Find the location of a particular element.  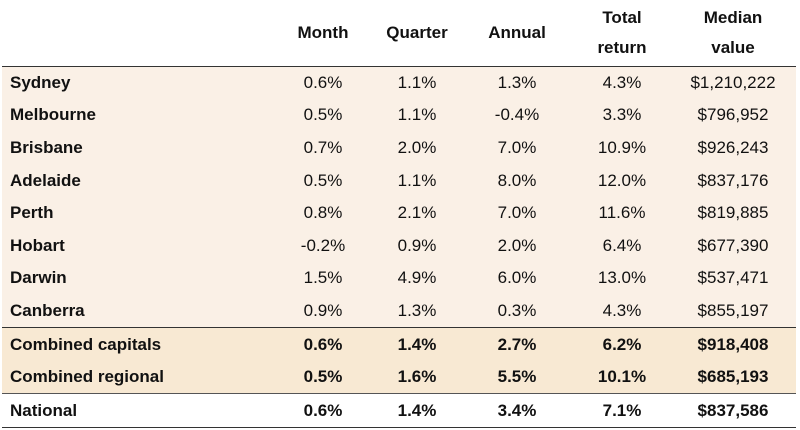

table-row: Canberra 0.9% 1.3% 0.3% 4.3% $855,197 is located at coordinates (399, 311).